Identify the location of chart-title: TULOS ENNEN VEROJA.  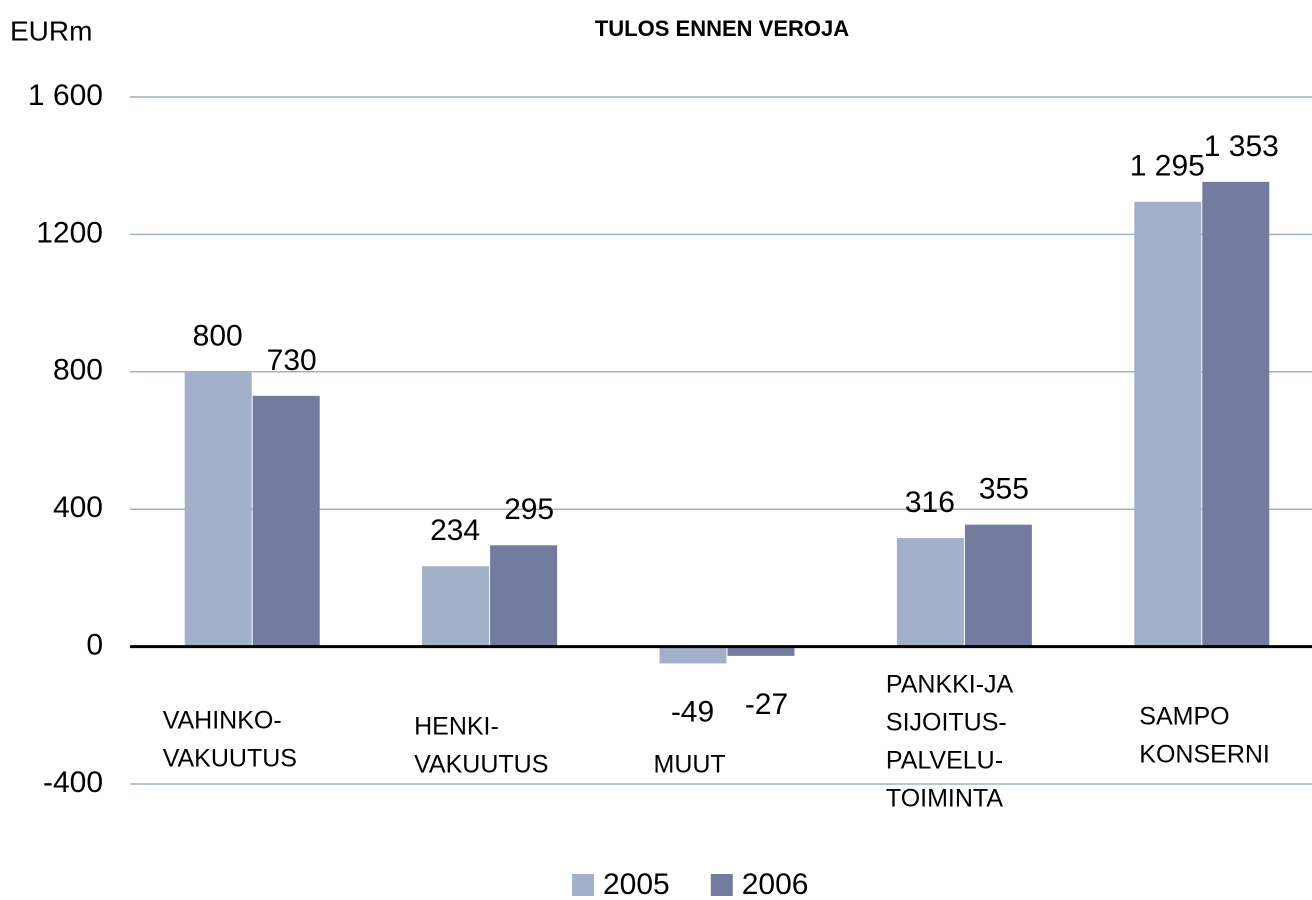
(722, 28).